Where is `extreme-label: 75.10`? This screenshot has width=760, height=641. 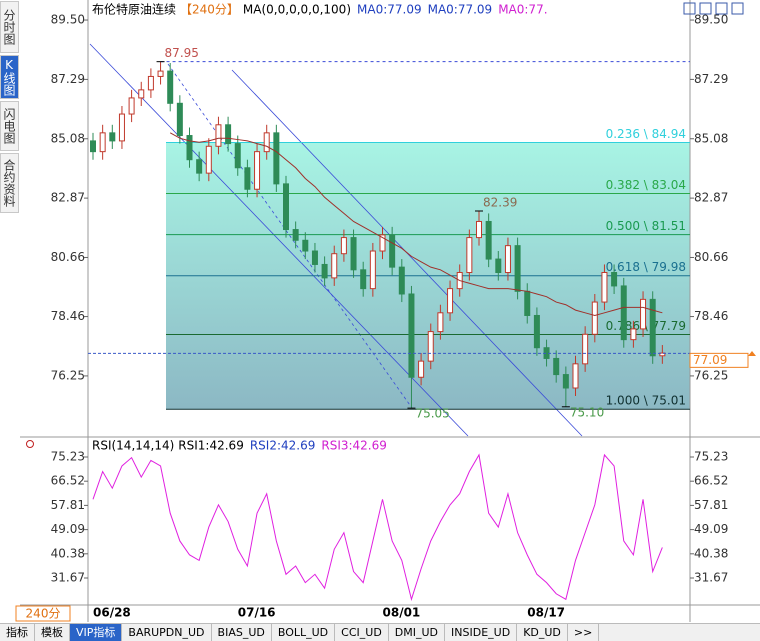 extreme-label: 75.10 is located at coordinates (587, 412).